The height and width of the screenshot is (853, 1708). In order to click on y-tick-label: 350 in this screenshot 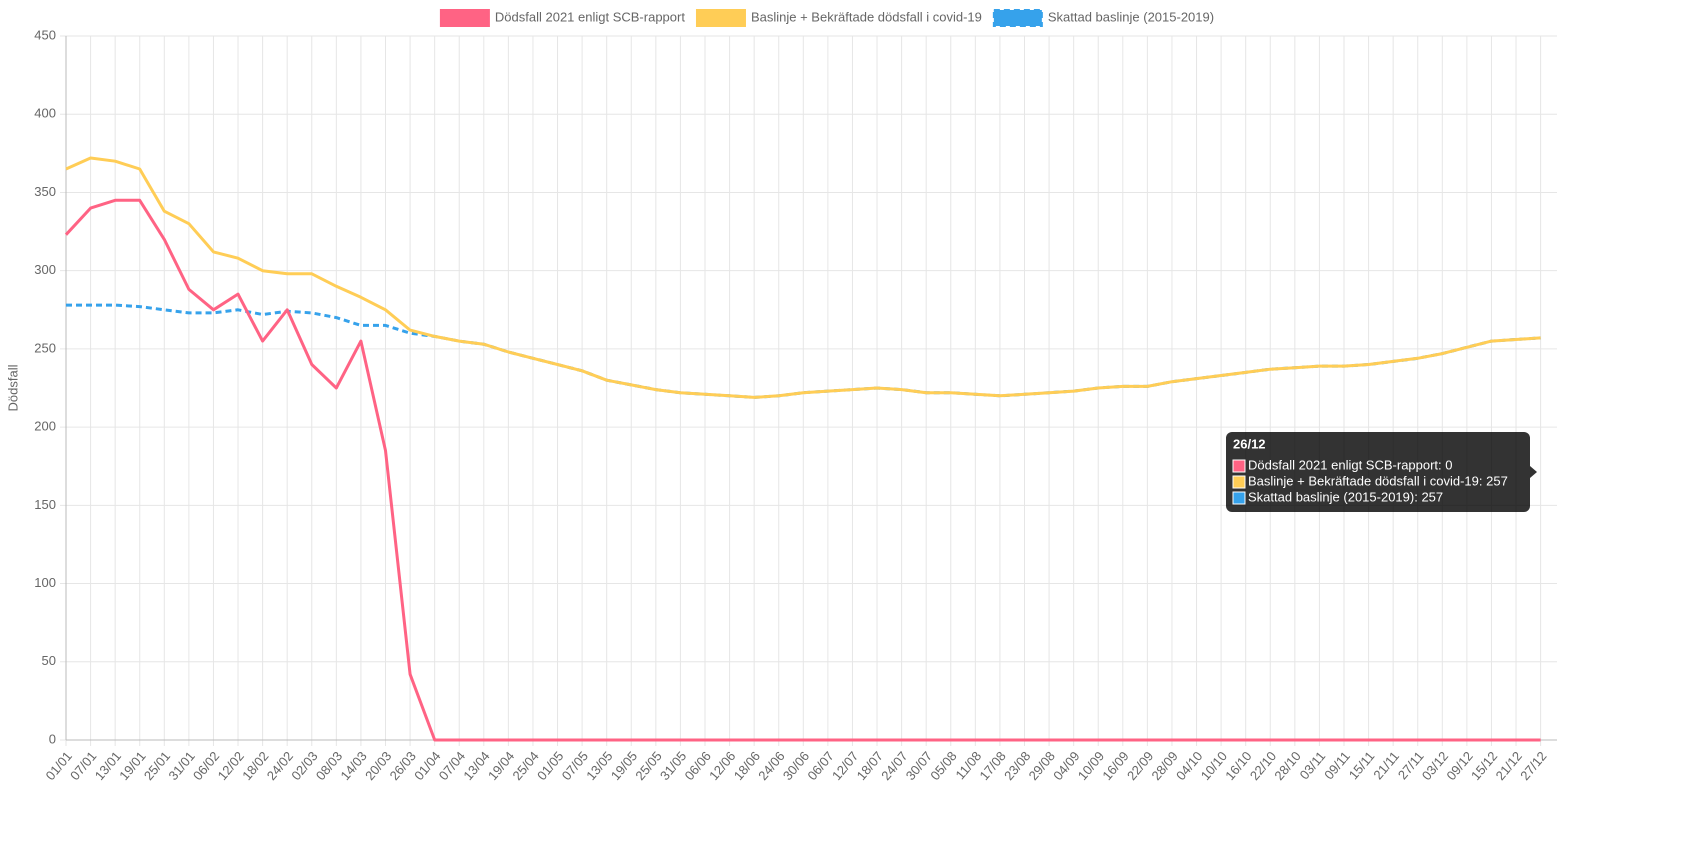, I will do `click(45, 191)`.